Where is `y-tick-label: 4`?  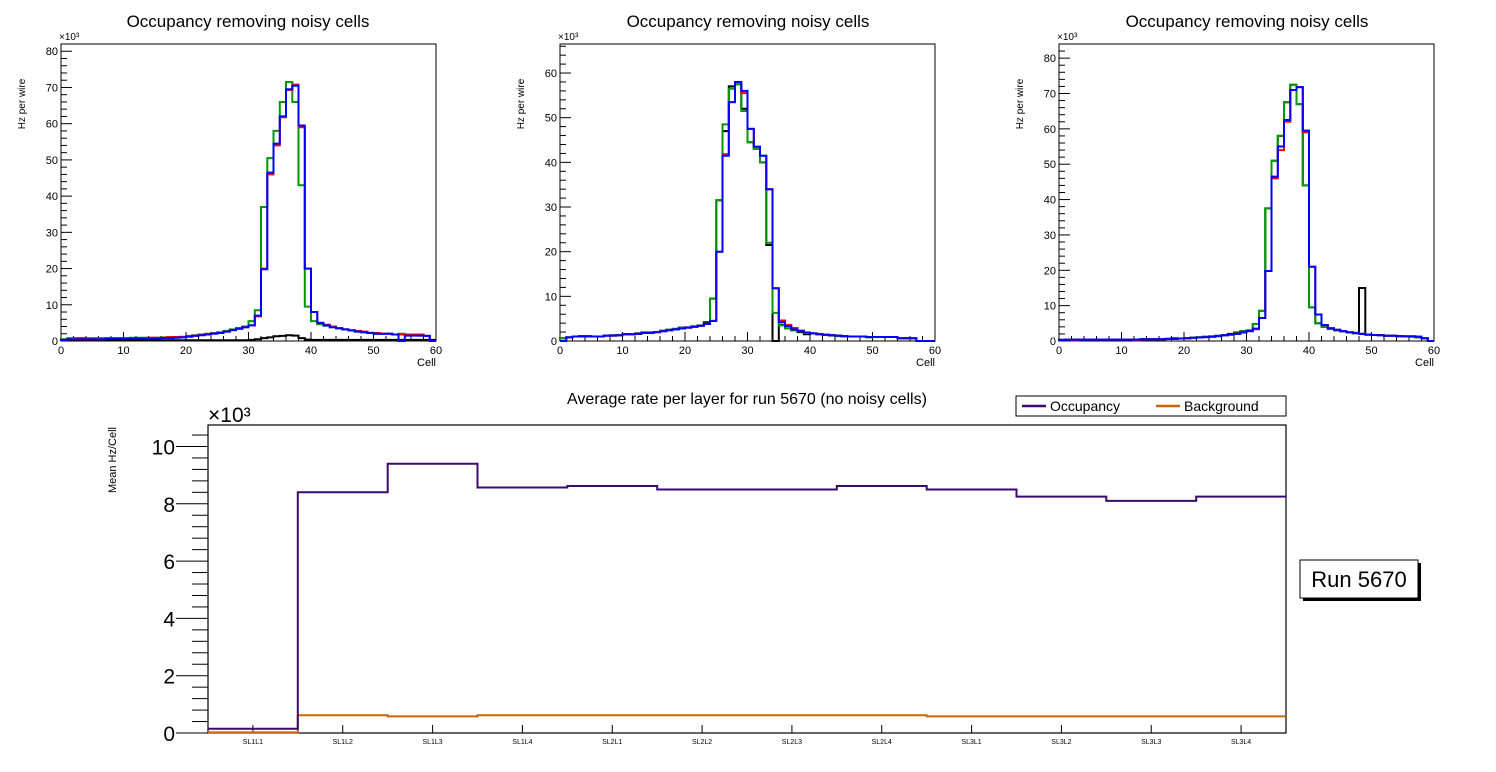 y-tick-label: 4 is located at coordinates (169, 619).